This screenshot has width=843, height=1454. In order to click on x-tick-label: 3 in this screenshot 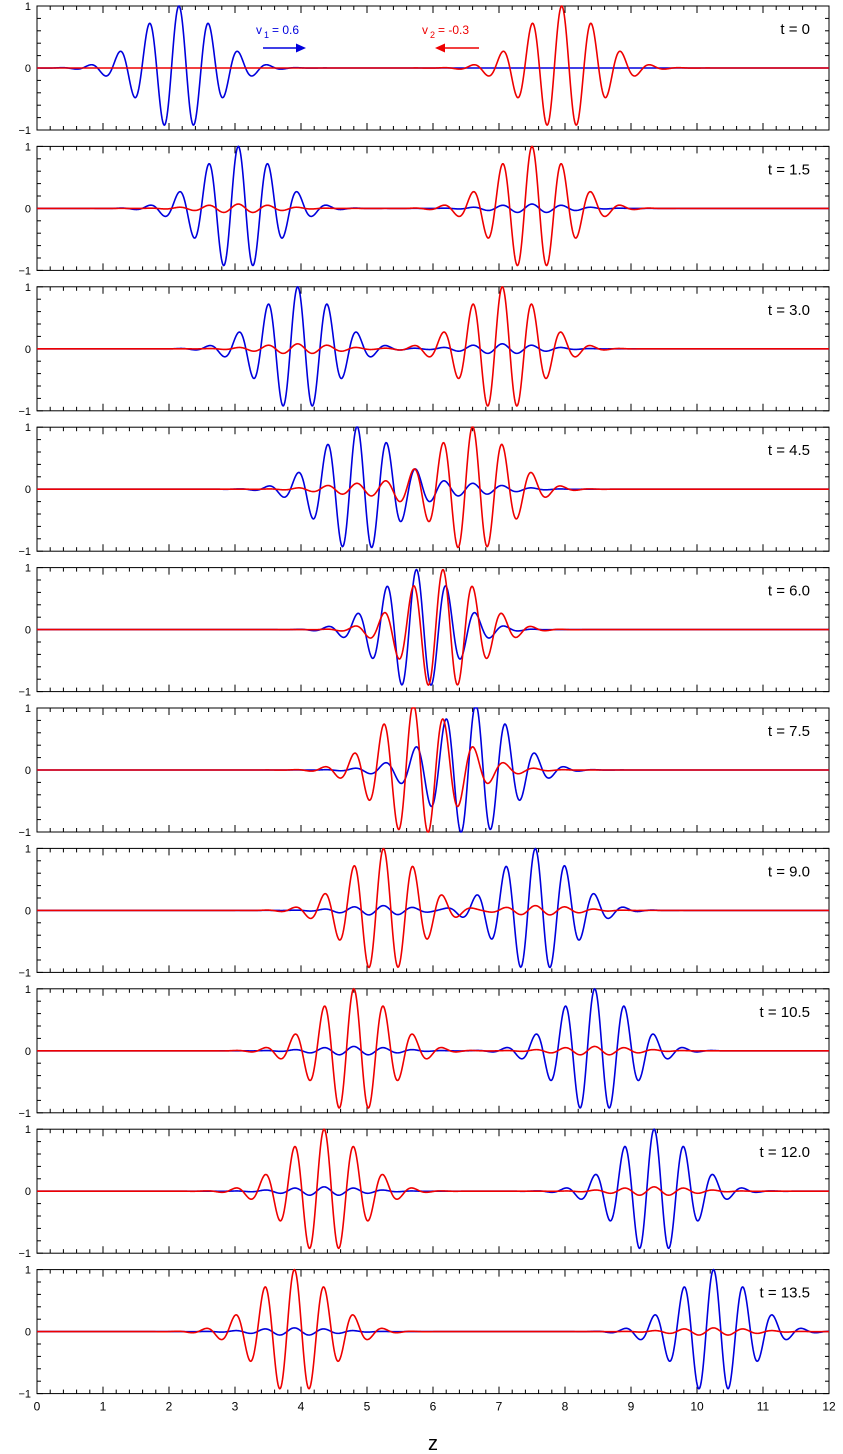, I will do `click(235, 1407)`.